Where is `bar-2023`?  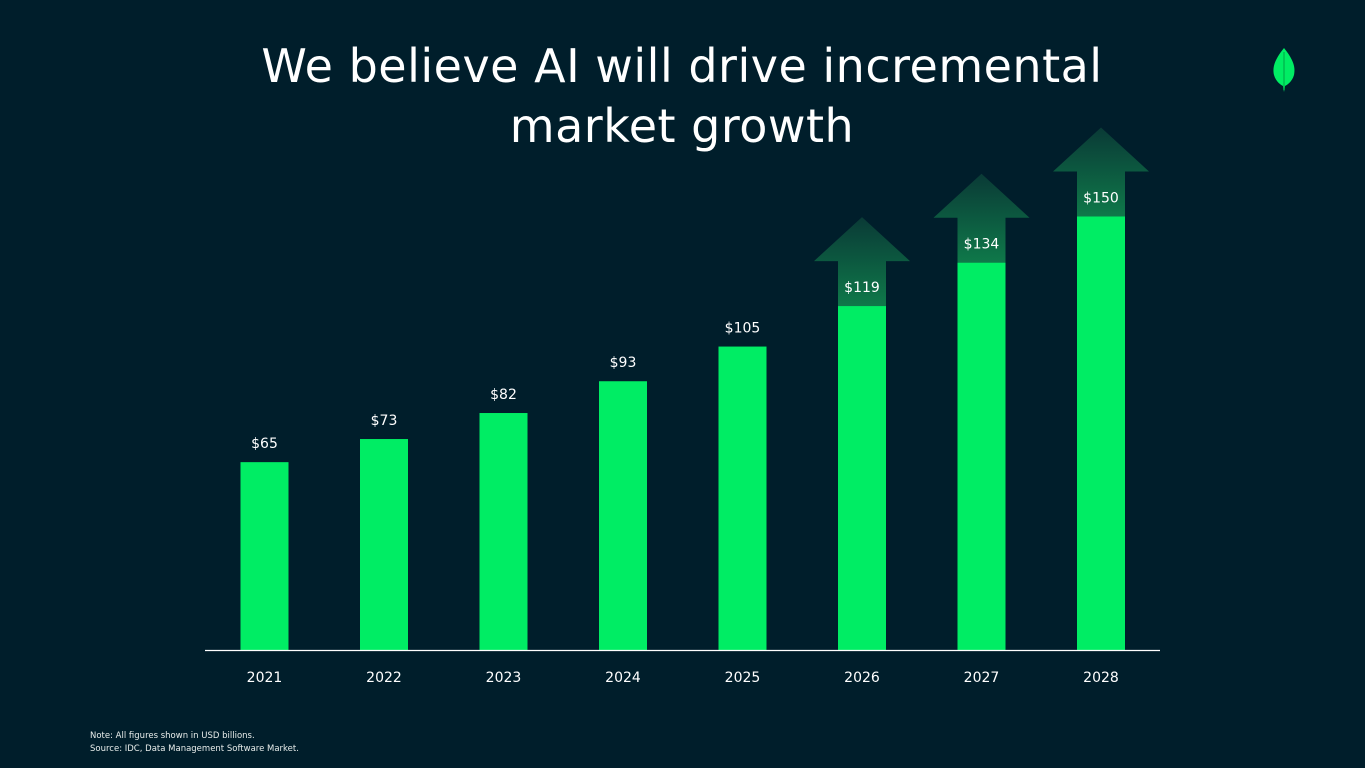 bar-2023 is located at coordinates (503, 531).